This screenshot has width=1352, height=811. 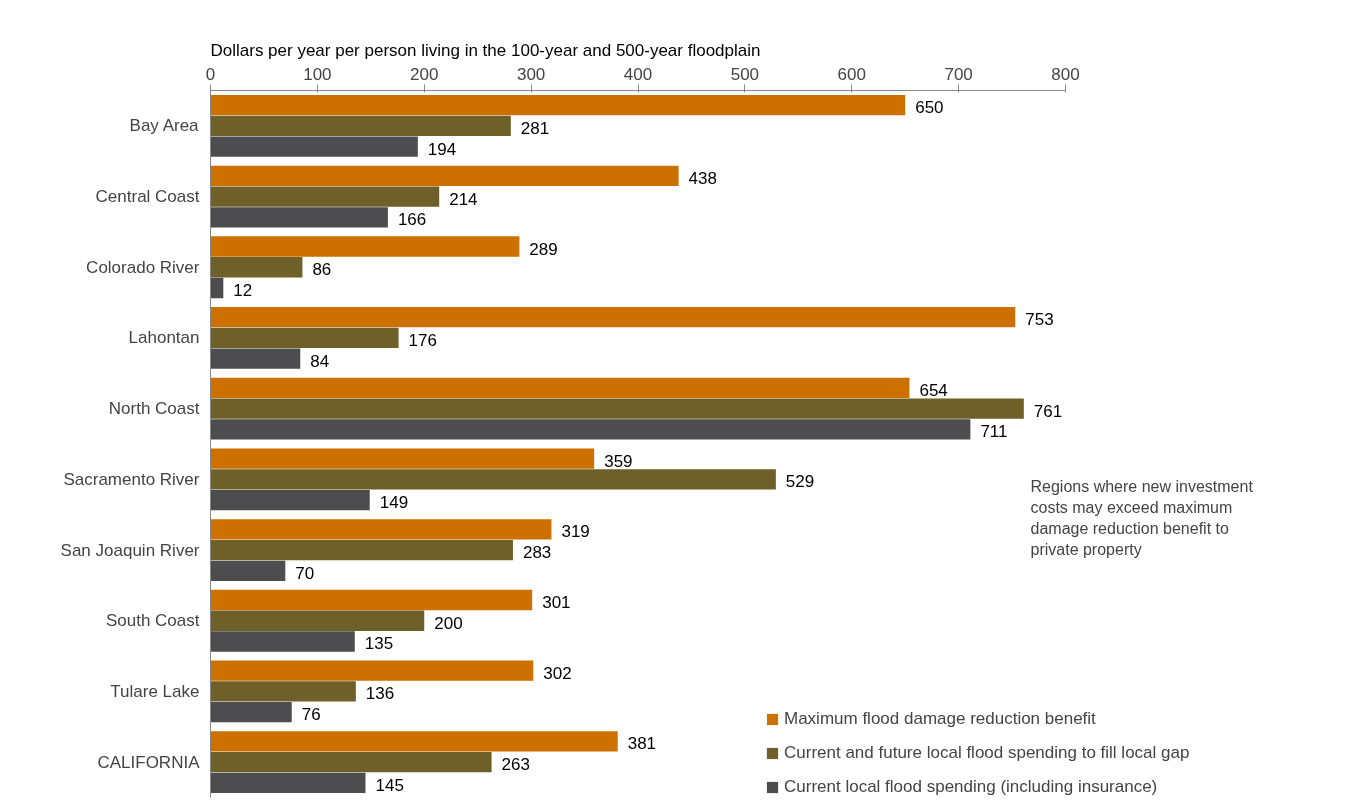 What do you see at coordinates (800, 482) in the screenshot?
I see `data-label: 529` at bounding box center [800, 482].